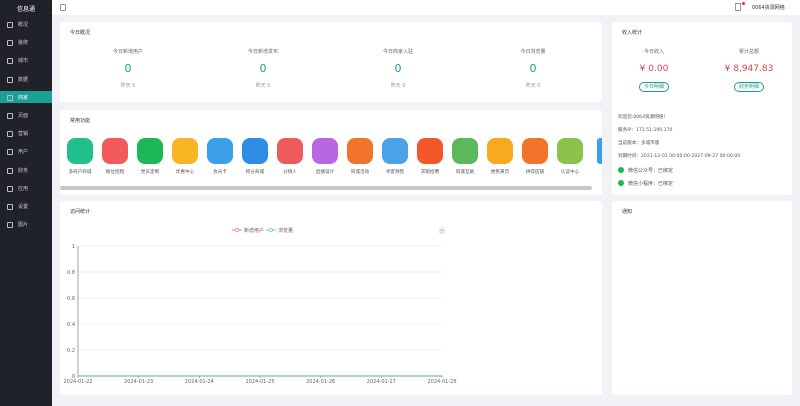  Describe the element at coordinates (26, 115) in the screenshot. I see `menu-item: 页面` at that location.